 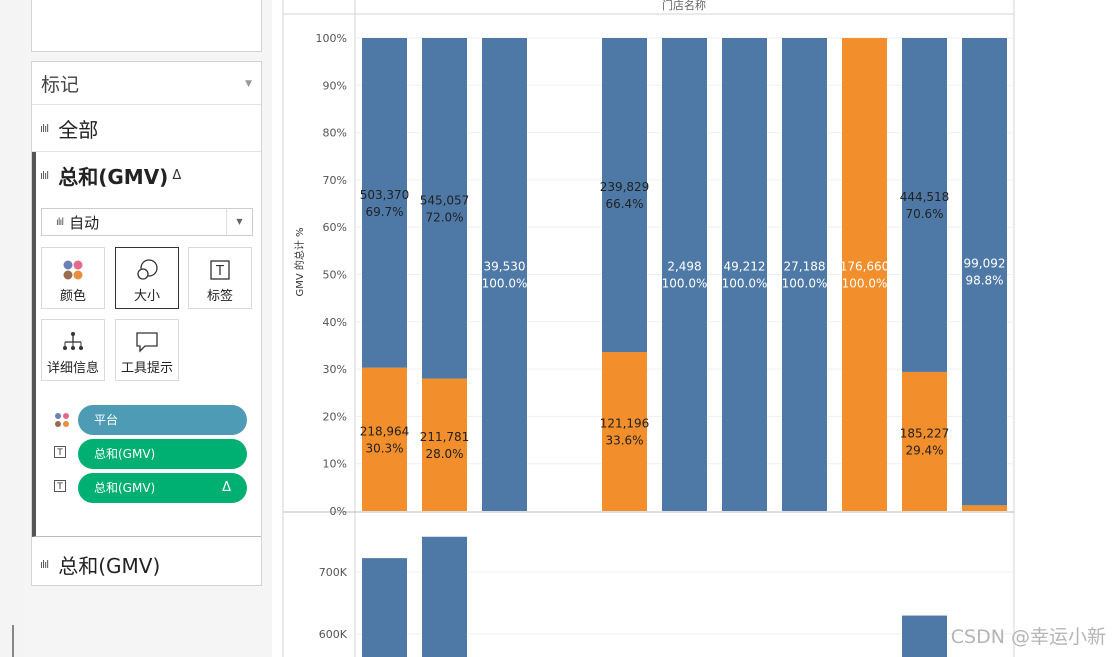 What do you see at coordinates (162, 454) in the screenshot?
I see `pill-gmv-sum: 总和(GMV)` at bounding box center [162, 454].